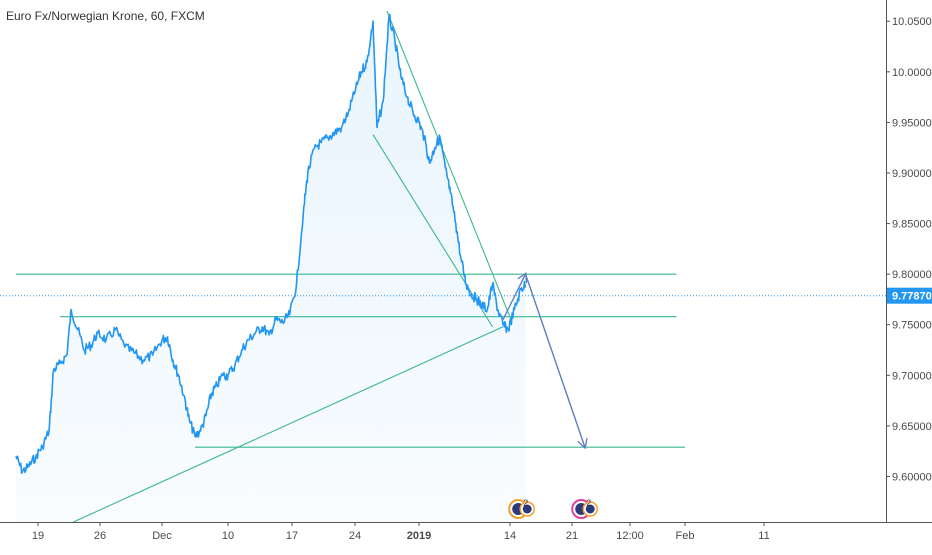 Image resolution: width=932 pixels, height=555 pixels. Describe the element at coordinates (105, 16) in the screenshot. I see `chart-title: Euro Fx/Norwegian Krone, 60, FXCM` at that location.